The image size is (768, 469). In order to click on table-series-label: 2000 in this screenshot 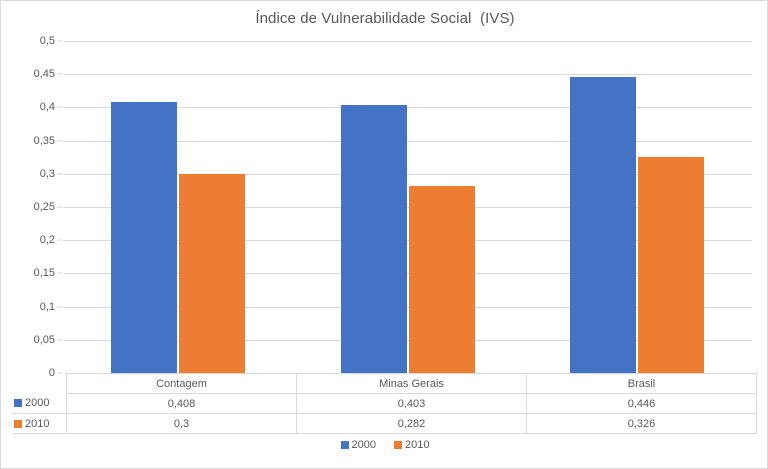, I will do `click(39, 403)`.